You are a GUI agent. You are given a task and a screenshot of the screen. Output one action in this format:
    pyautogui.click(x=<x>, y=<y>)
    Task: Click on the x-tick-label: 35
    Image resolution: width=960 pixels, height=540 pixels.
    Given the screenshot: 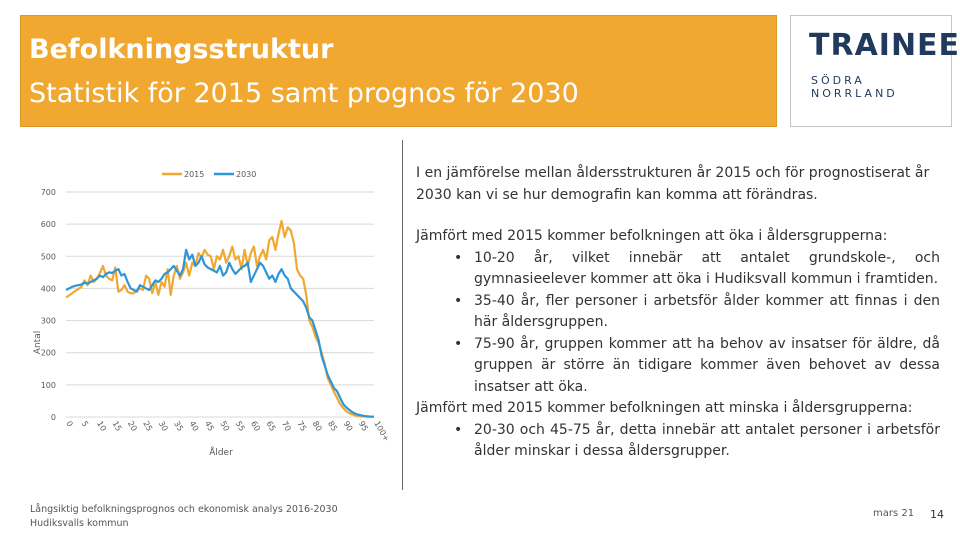 What is the action you would take?
    pyautogui.click(x=178, y=426)
    